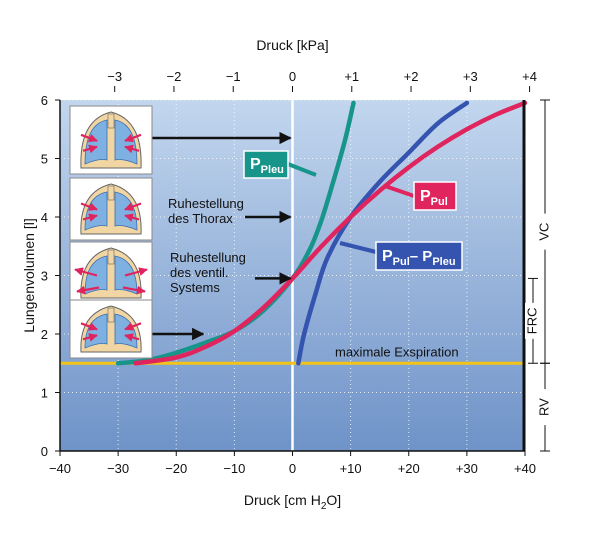  Describe the element at coordinates (351, 468) in the screenshot. I see `x-tick-label: +10` at that location.